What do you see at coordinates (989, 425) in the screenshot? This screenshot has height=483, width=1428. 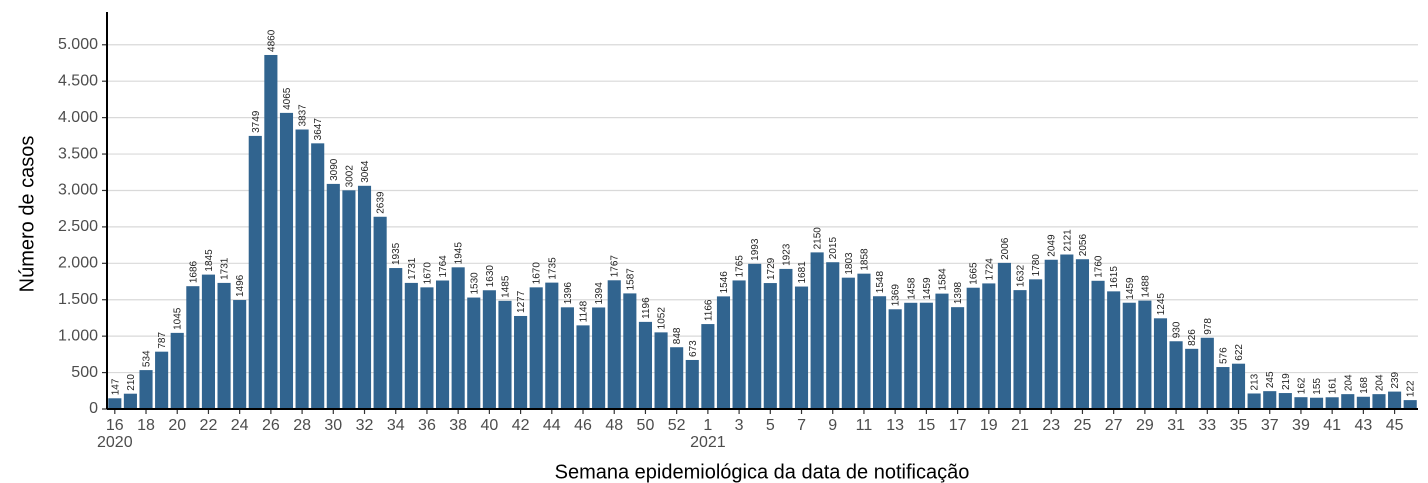 I see `x-tick-label: 19` at bounding box center [989, 425].